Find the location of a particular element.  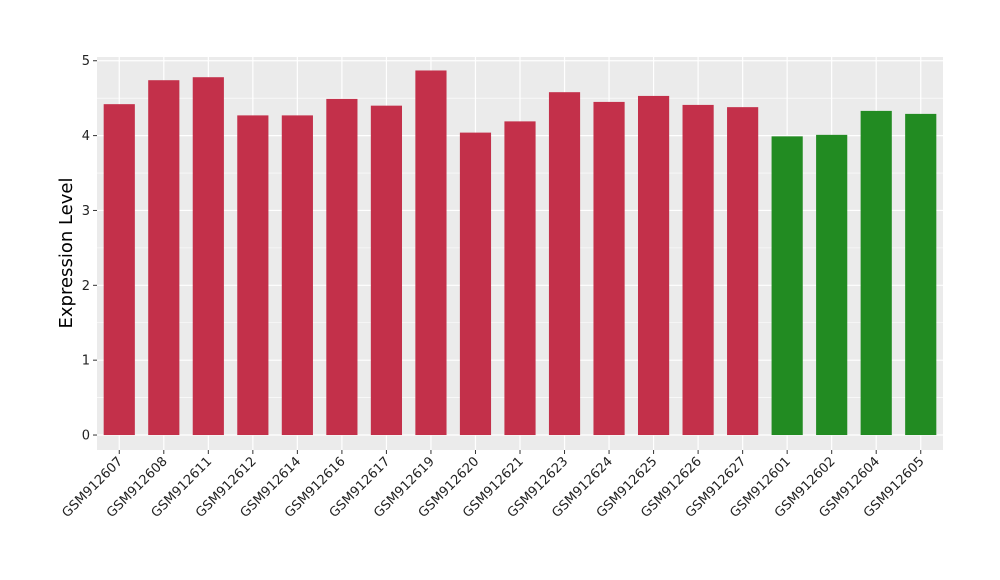

y-axis-title: Expression Level is located at coordinates (66, 253).